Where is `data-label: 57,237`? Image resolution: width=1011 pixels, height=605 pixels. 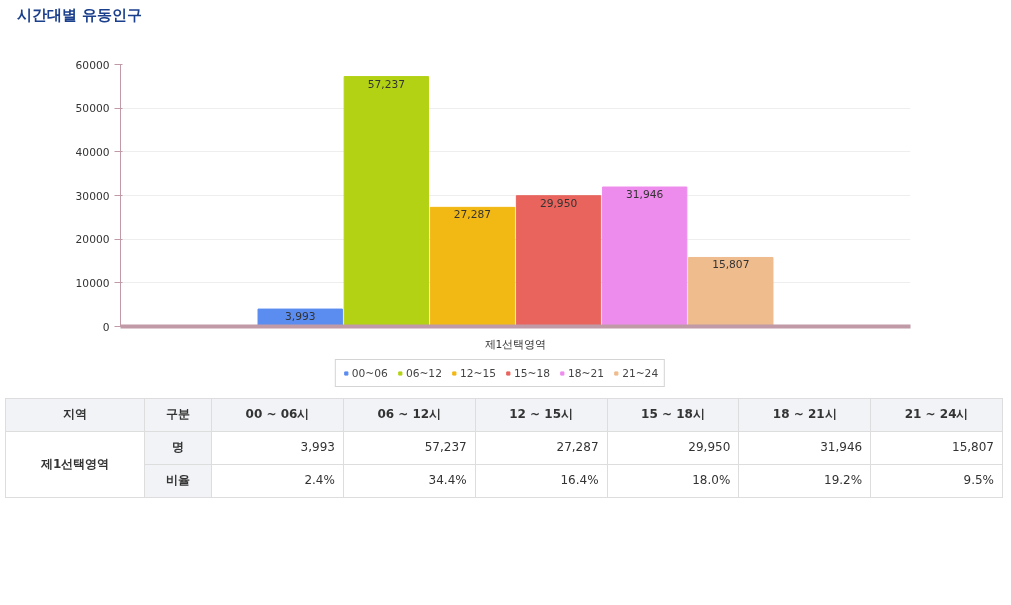
data-label: 57,237 is located at coordinates (386, 84).